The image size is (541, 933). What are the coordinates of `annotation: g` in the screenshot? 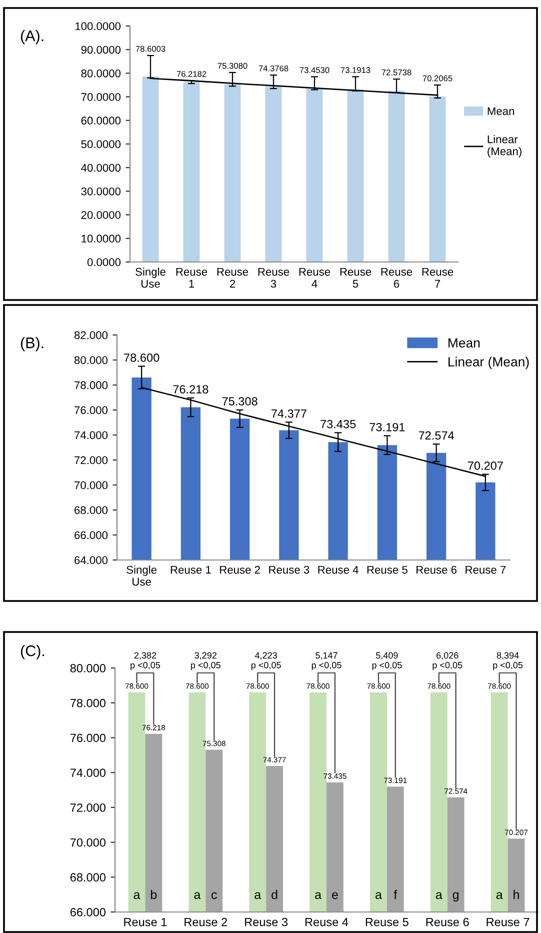 It's located at (455, 897).